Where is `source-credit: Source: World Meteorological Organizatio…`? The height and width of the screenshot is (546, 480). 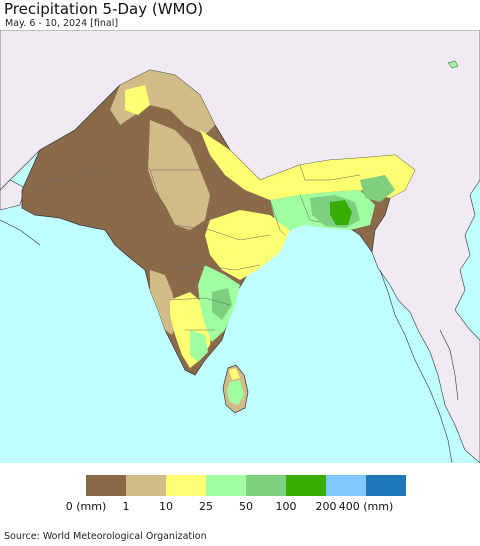
source-credit: Source: World Meteorological Organizatio… is located at coordinates (105, 536).